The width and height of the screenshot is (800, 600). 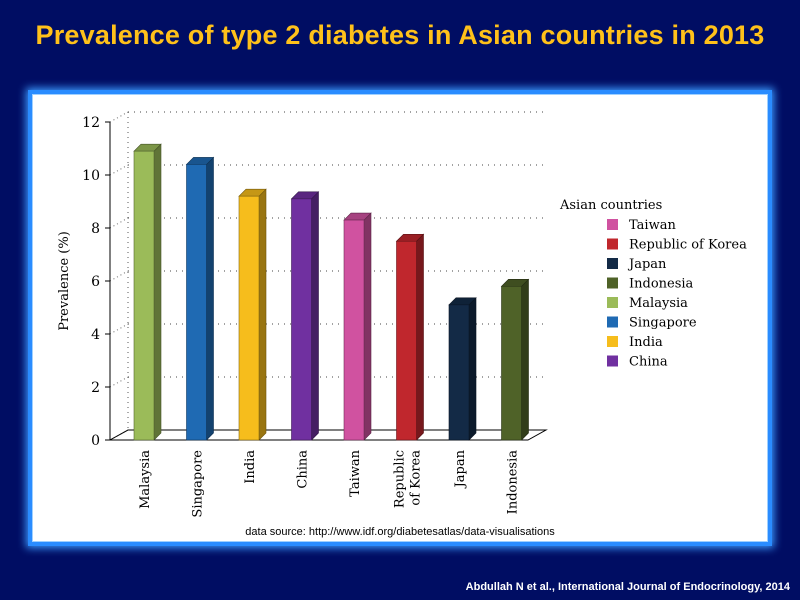 I want to click on legend-label-4: Malaysia, so click(x=658, y=303).